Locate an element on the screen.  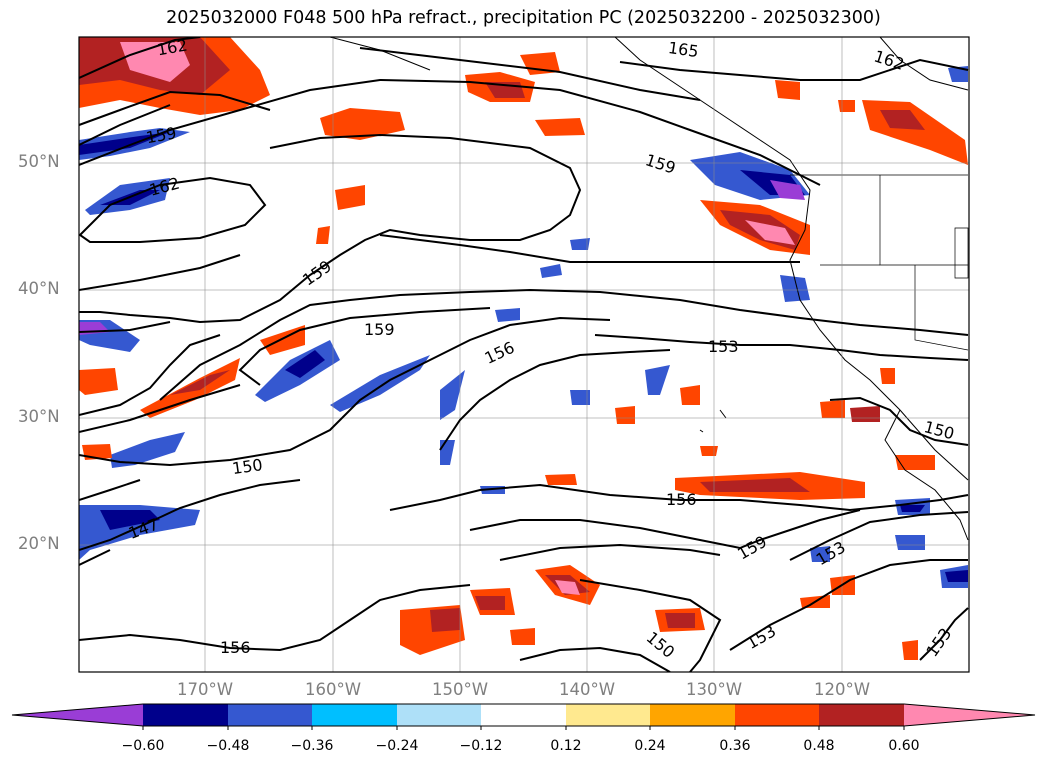
colorbar-tick-label: 0.12 is located at coordinates (566, 746).